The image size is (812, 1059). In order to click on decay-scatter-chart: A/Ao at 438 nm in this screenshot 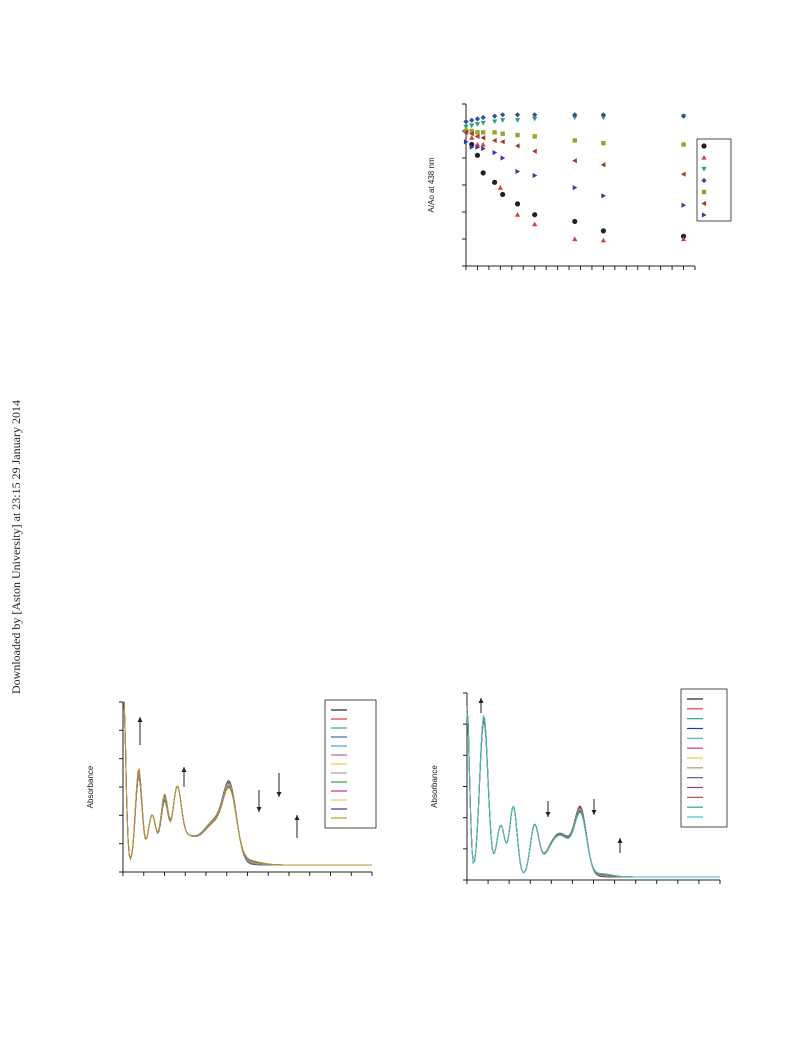, I will do `click(579, 186)`.